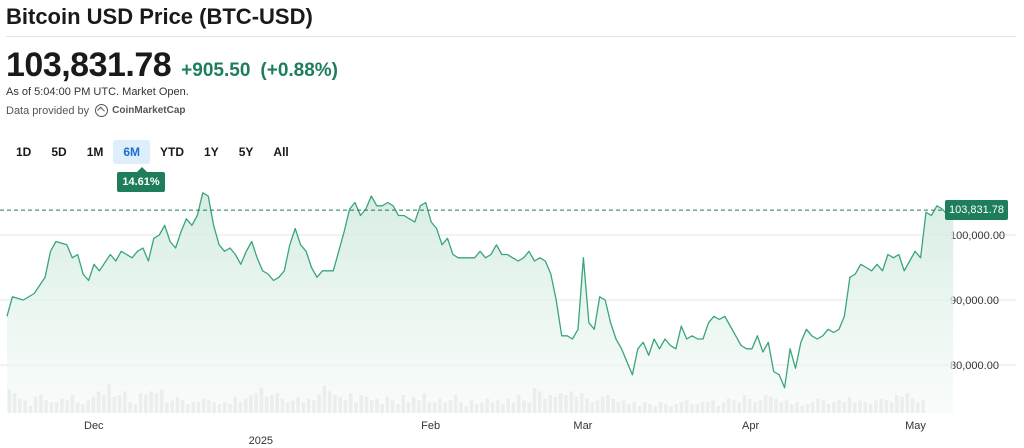 This screenshot has height=448, width=1024. What do you see at coordinates (261, 441) in the screenshot?
I see `x-year-label: 2025` at bounding box center [261, 441].